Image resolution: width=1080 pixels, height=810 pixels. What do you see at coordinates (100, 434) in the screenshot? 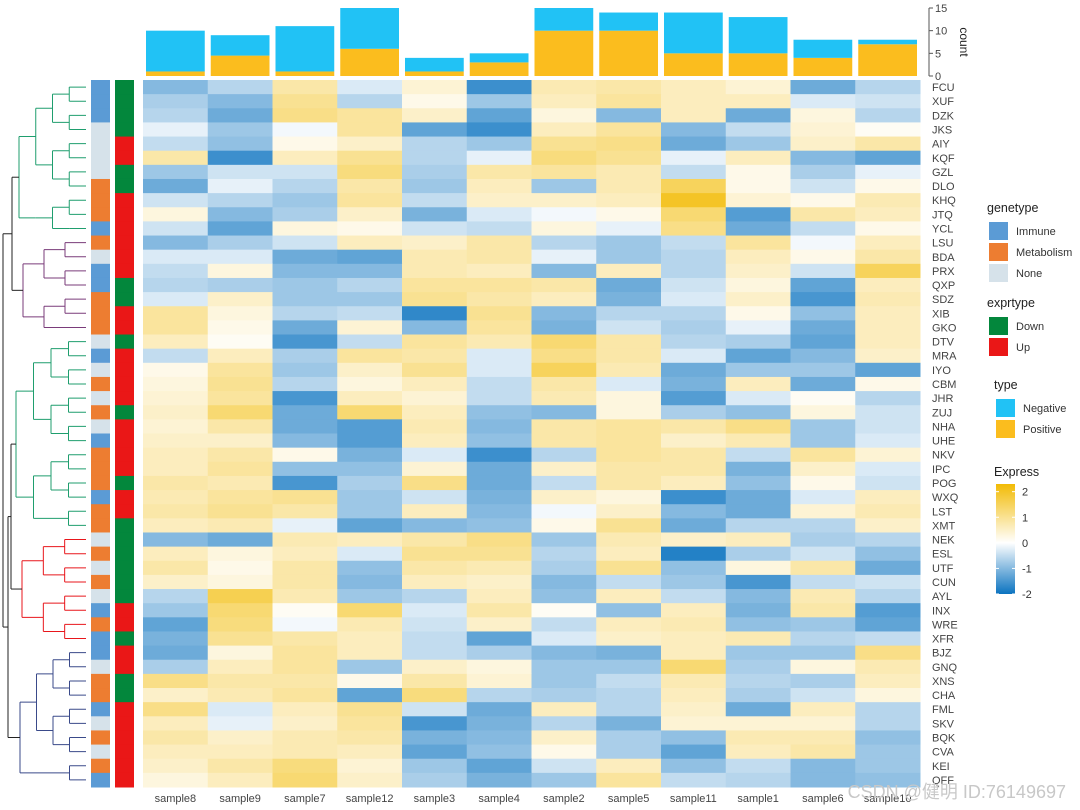
I see `genetype-annotation-column` at bounding box center [100, 434].